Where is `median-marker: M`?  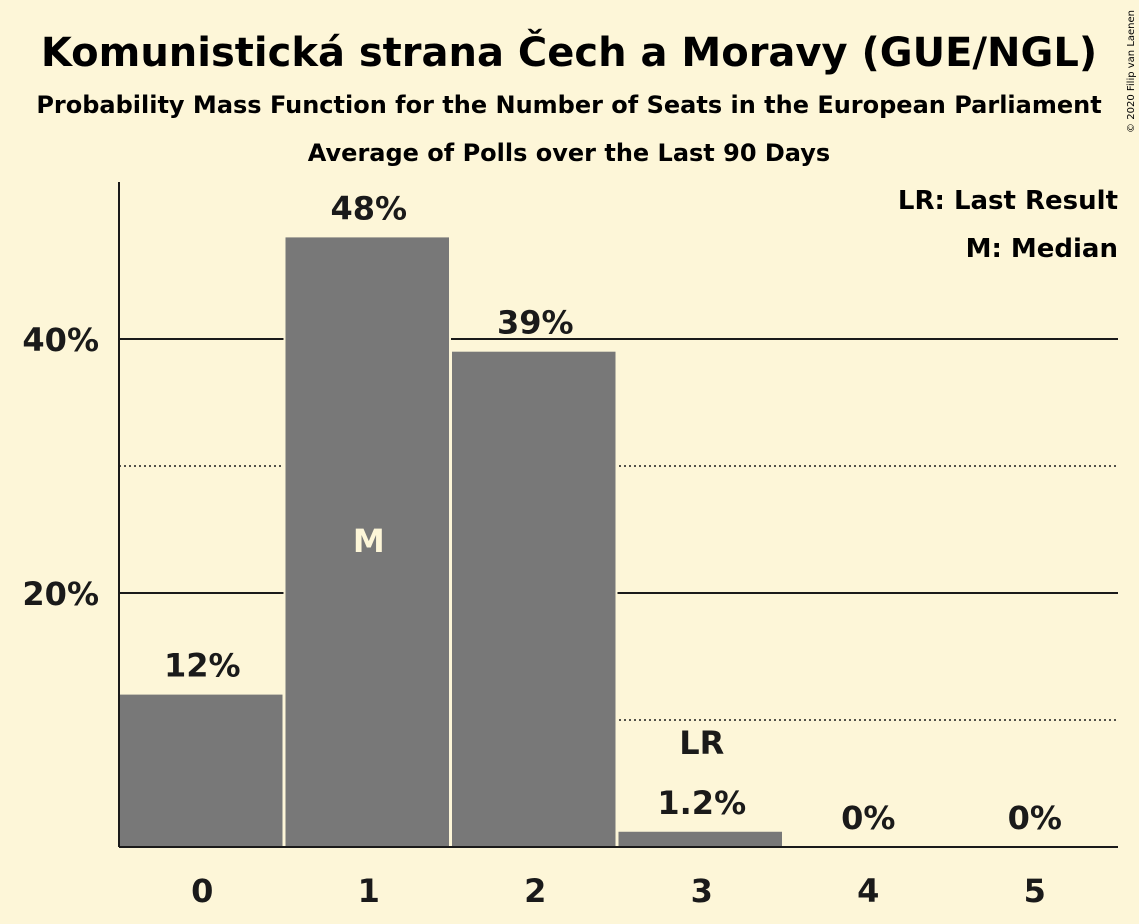 median-marker: M is located at coordinates (369, 541).